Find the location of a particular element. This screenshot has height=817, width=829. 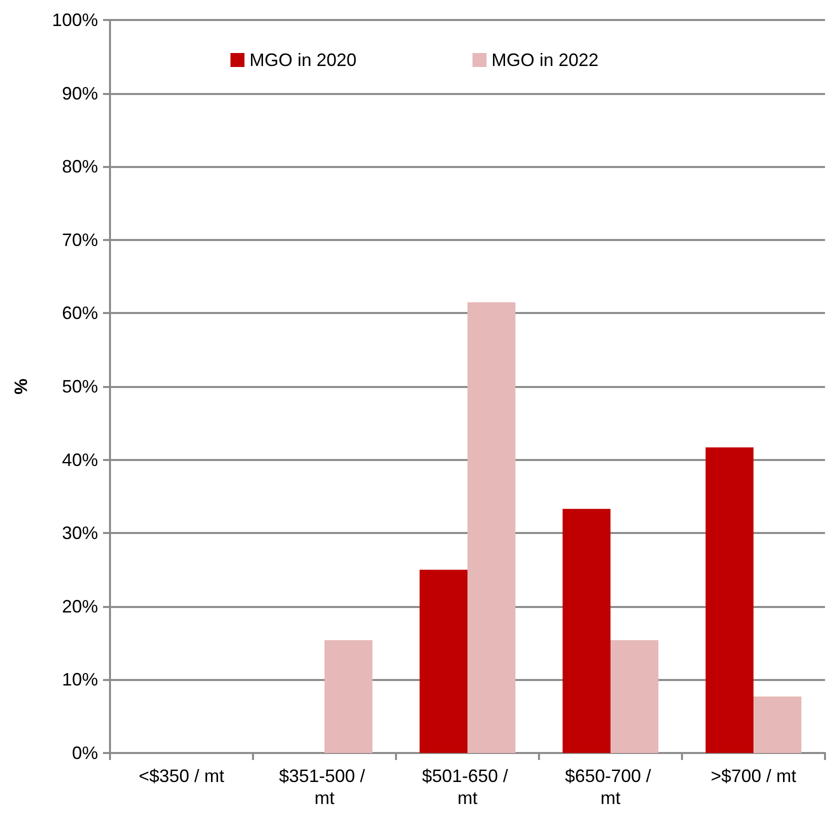

y-tick-label: 0% is located at coordinates (85, 753).